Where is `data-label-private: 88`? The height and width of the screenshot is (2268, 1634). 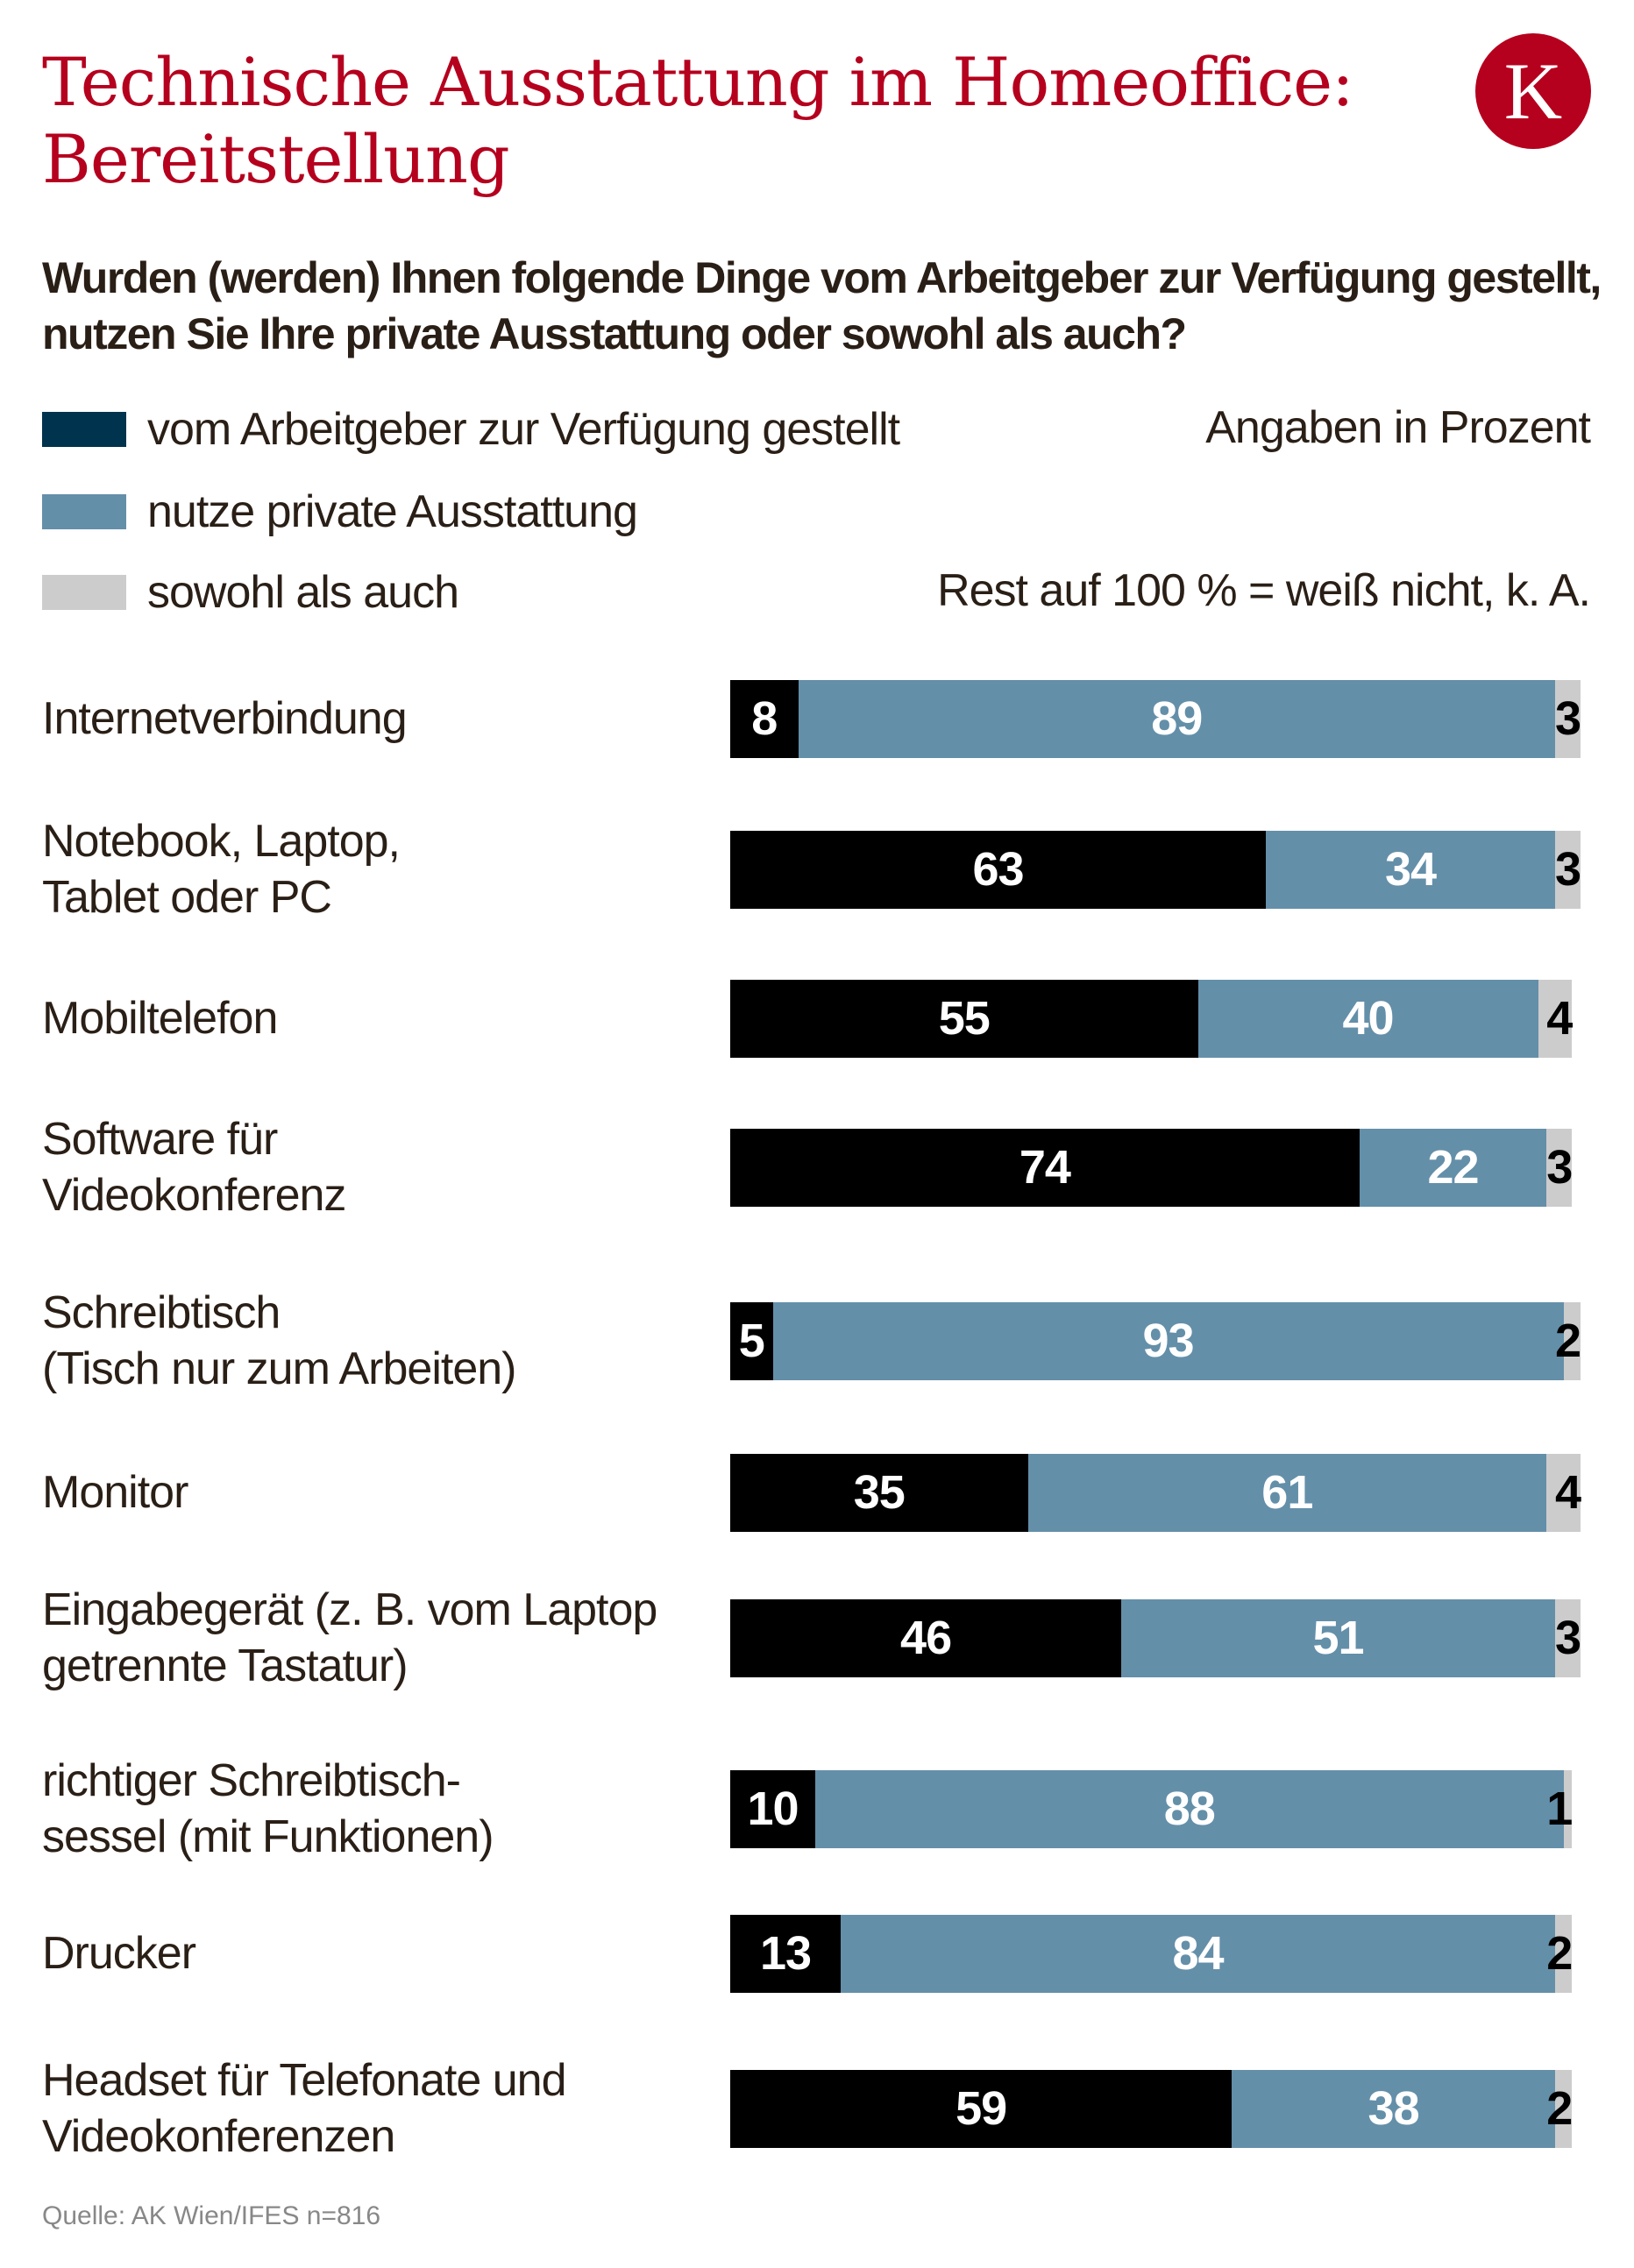
data-label-private: 88 is located at coordinates (1190, 1808).